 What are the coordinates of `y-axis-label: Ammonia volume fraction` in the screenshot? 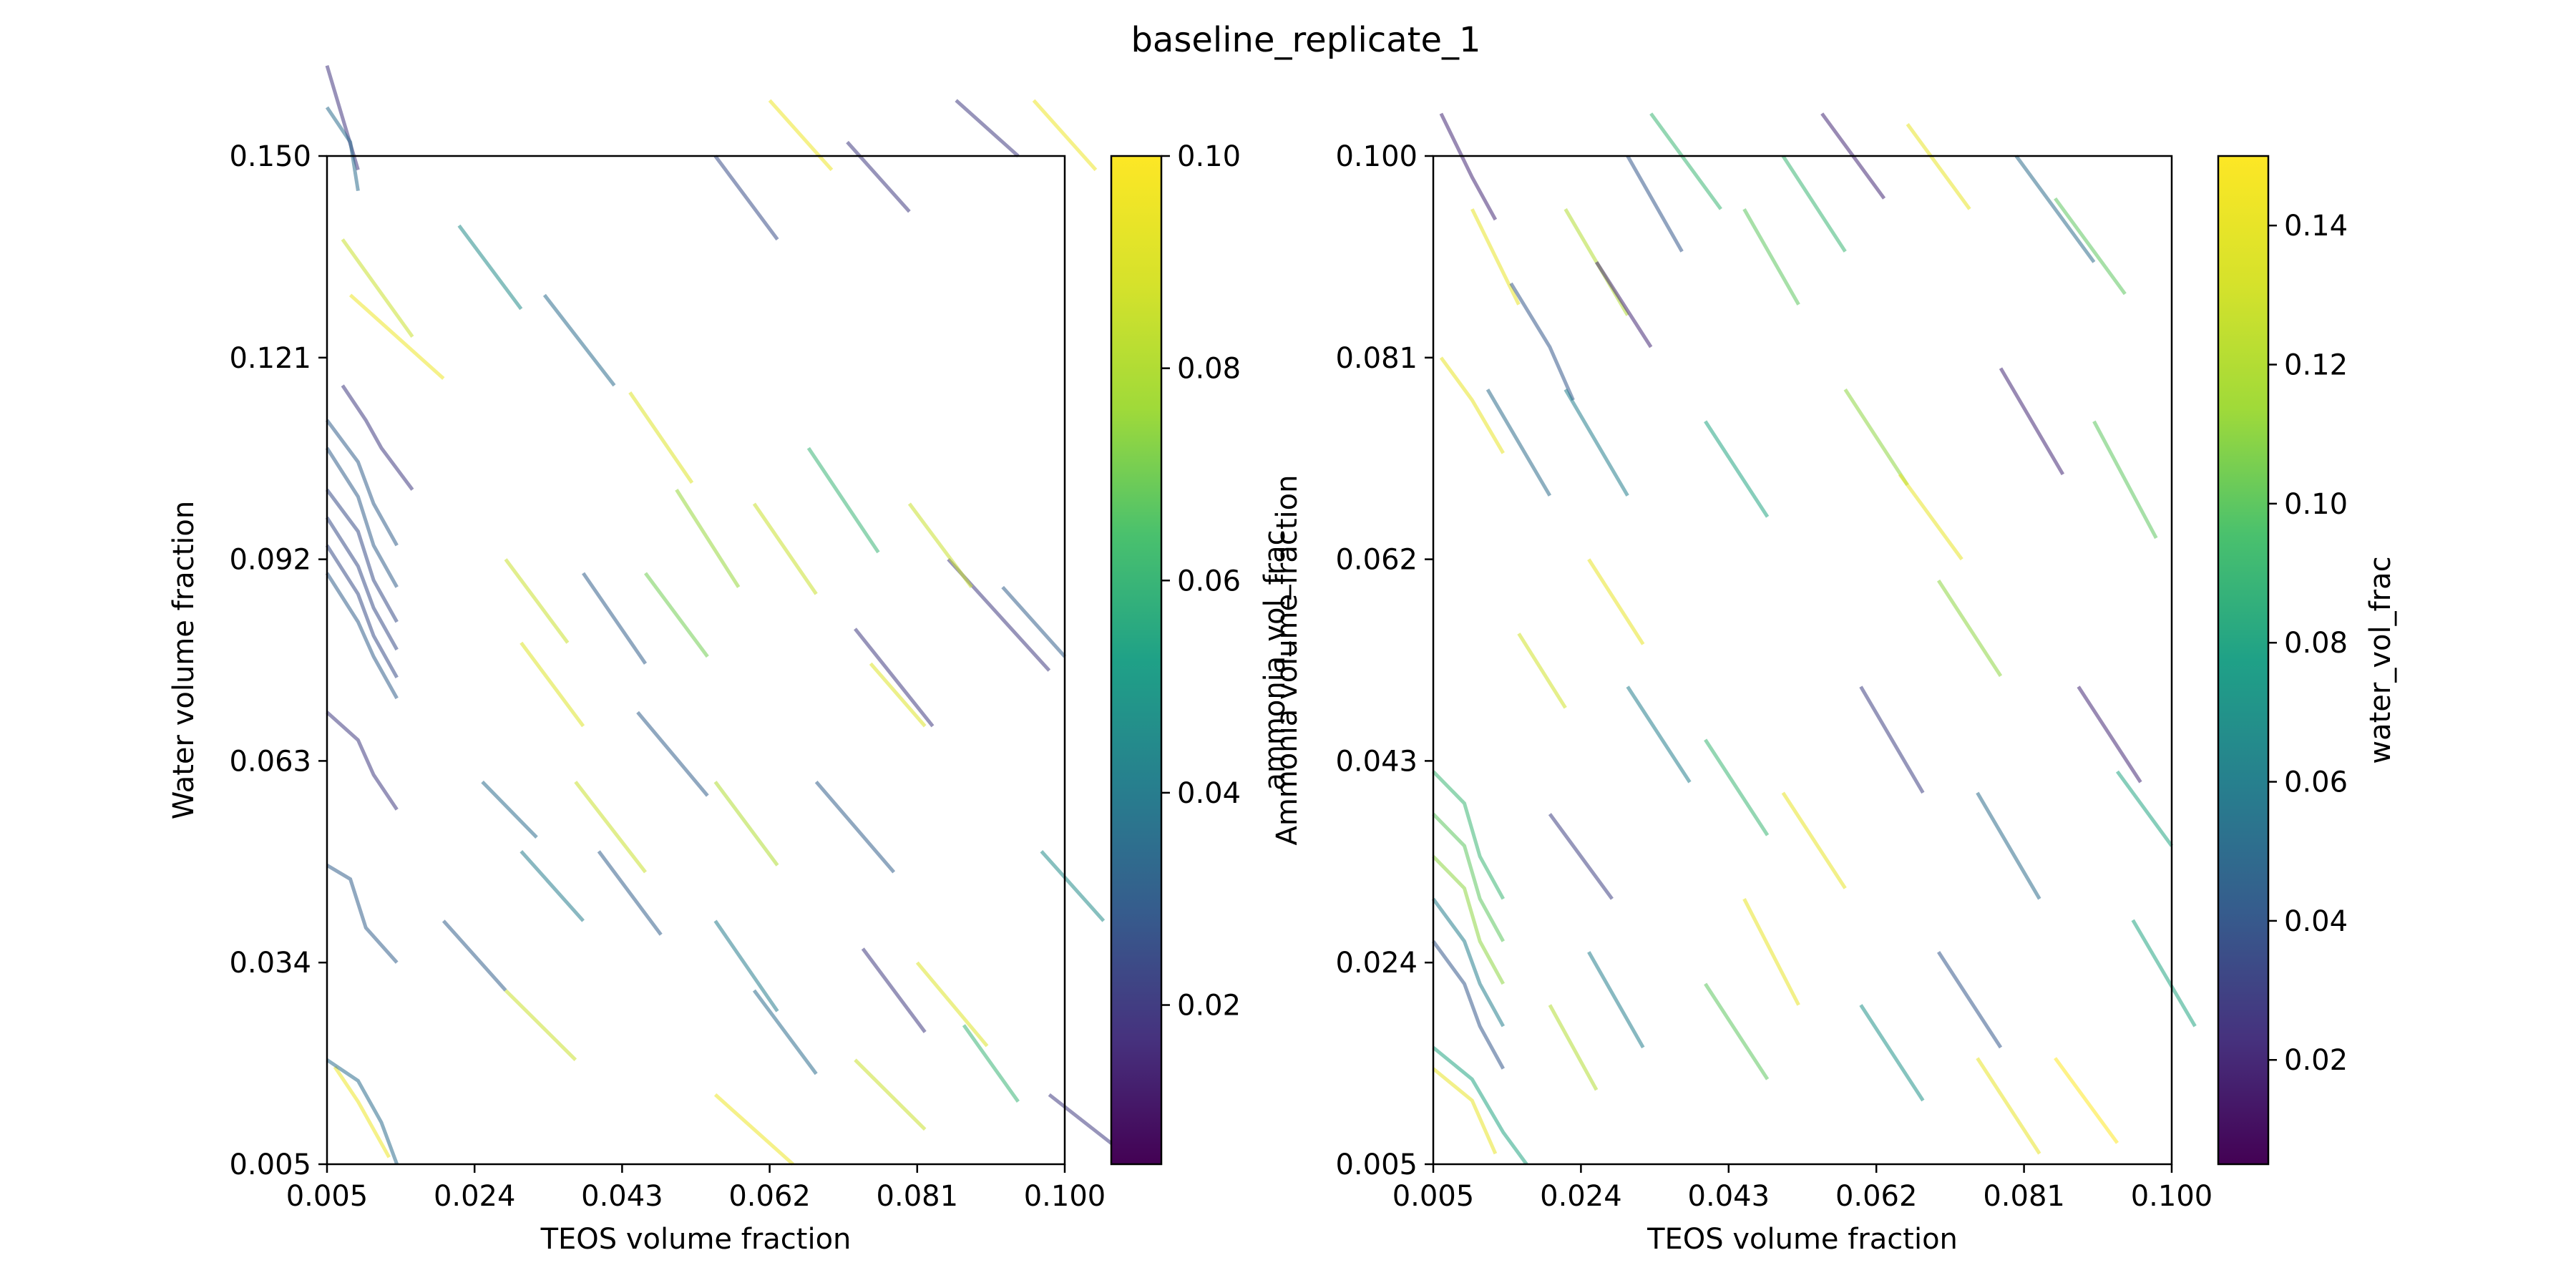 It's located at (1287, 659).